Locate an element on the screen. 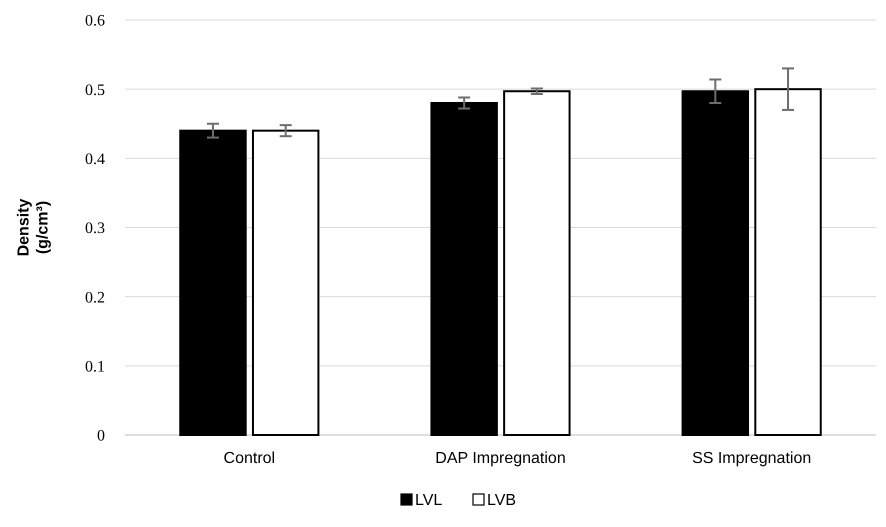 This screenshot has width=886, height=527. y-tick-label: 0.6 is located at coordinates (95, 21).